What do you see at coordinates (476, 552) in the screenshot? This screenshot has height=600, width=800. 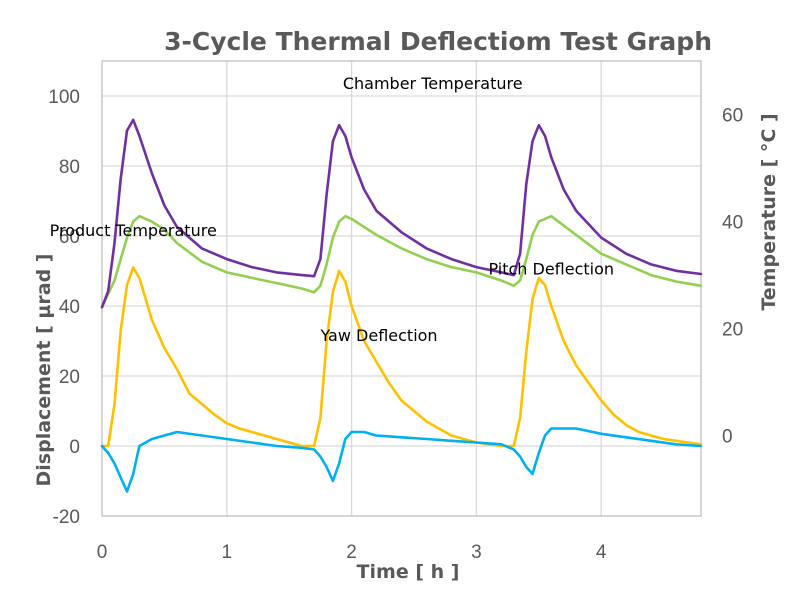 I see `x-tick-label: 3` at bounding box center [476, 552].